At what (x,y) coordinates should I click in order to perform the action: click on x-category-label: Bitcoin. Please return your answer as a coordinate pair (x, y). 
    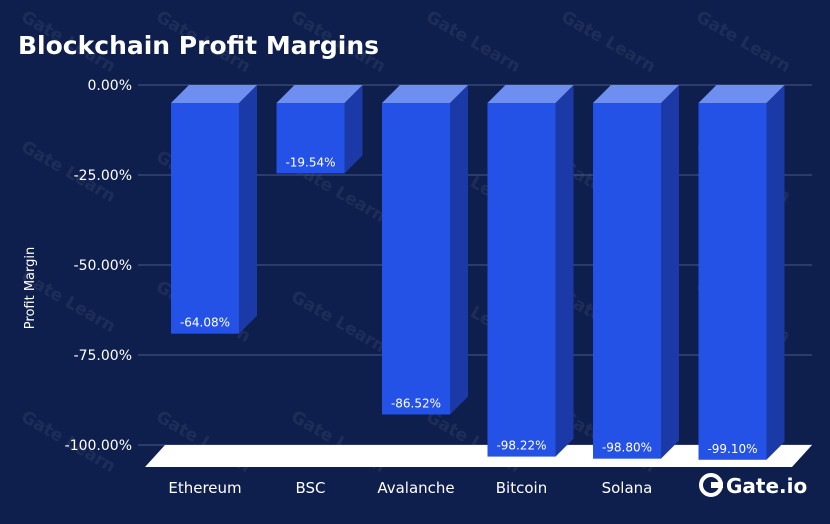
    Looking at the image, I should click on (521, 488).